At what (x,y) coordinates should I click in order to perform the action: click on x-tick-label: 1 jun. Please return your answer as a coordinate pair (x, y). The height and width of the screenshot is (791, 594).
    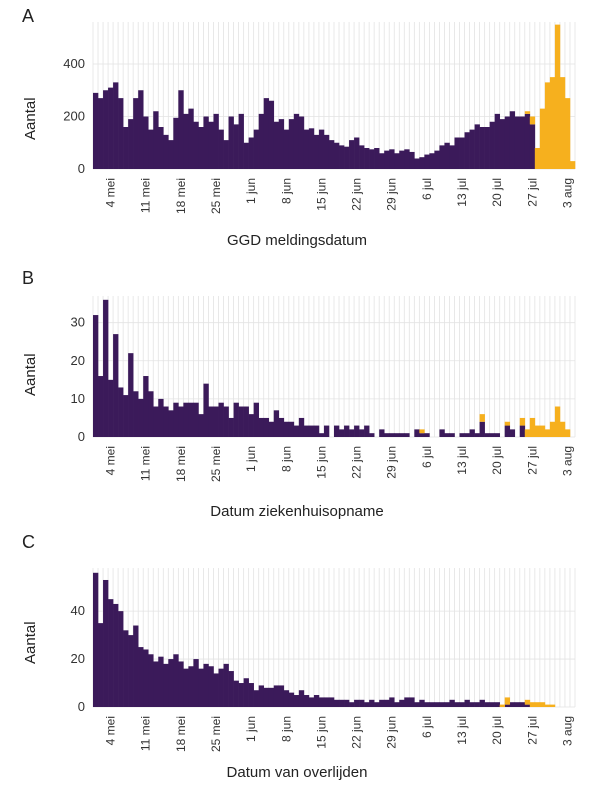
    Looking at the image, I should click on (251, 459).